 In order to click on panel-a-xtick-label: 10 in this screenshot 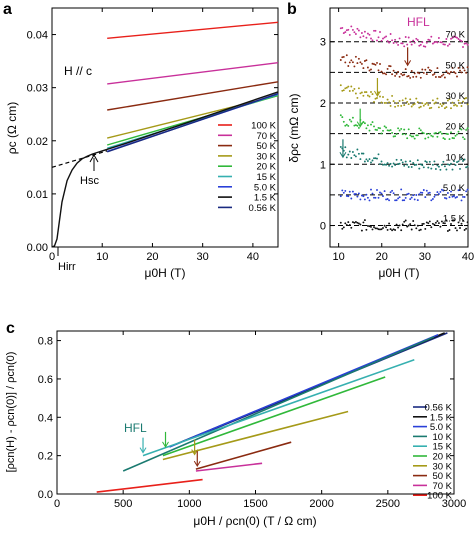, I will do `click(102, 257)`.